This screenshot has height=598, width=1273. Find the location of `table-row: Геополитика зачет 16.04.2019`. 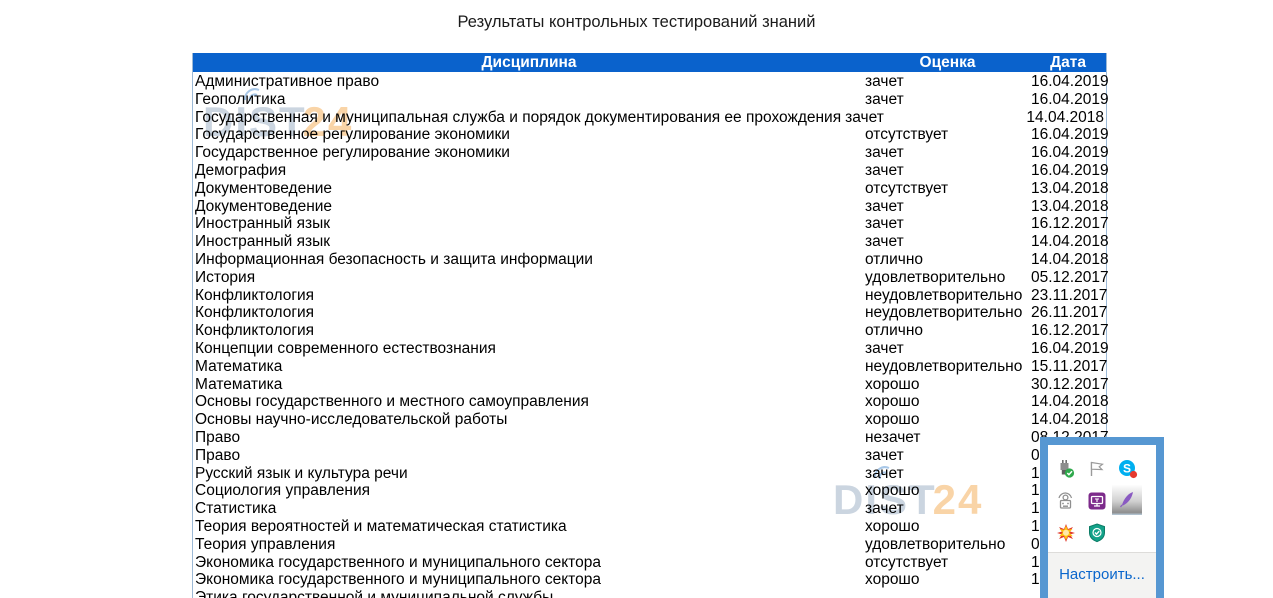

table-row: Геополитика зачет 16.04.2019 is located at coordinates (651, 99).